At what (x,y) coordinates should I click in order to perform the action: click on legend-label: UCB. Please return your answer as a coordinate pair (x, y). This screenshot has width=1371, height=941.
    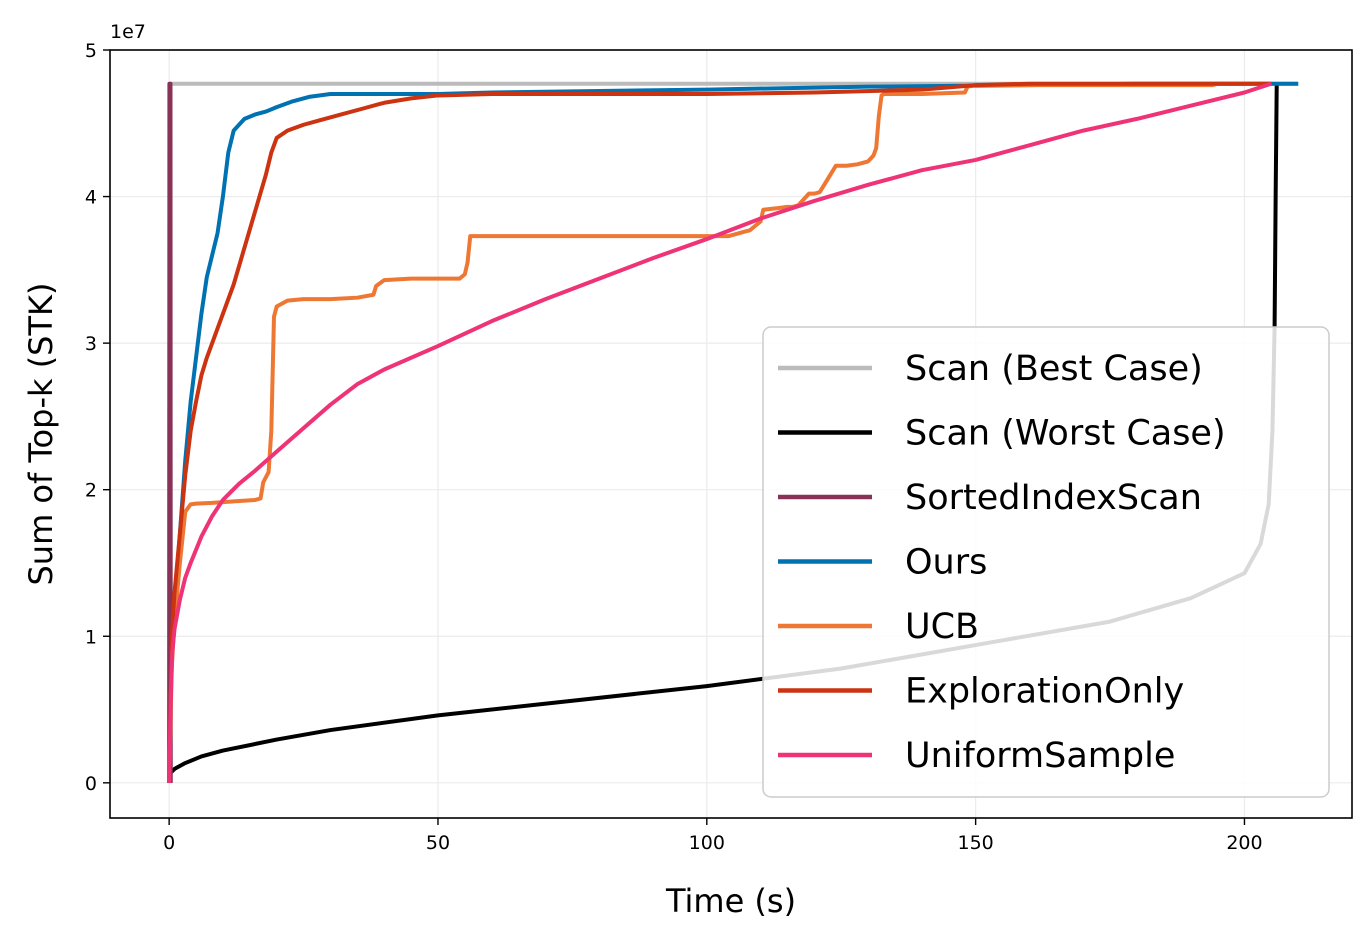
    Looking at the image, I should click on (942, 627).